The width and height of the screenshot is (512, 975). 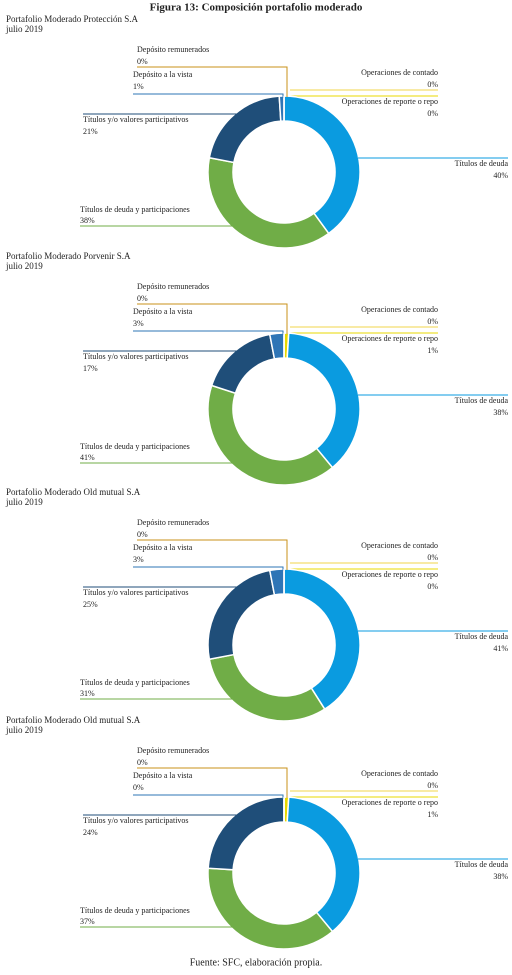 I want to click on slice-value: 24%, so click(x=90, y=832).